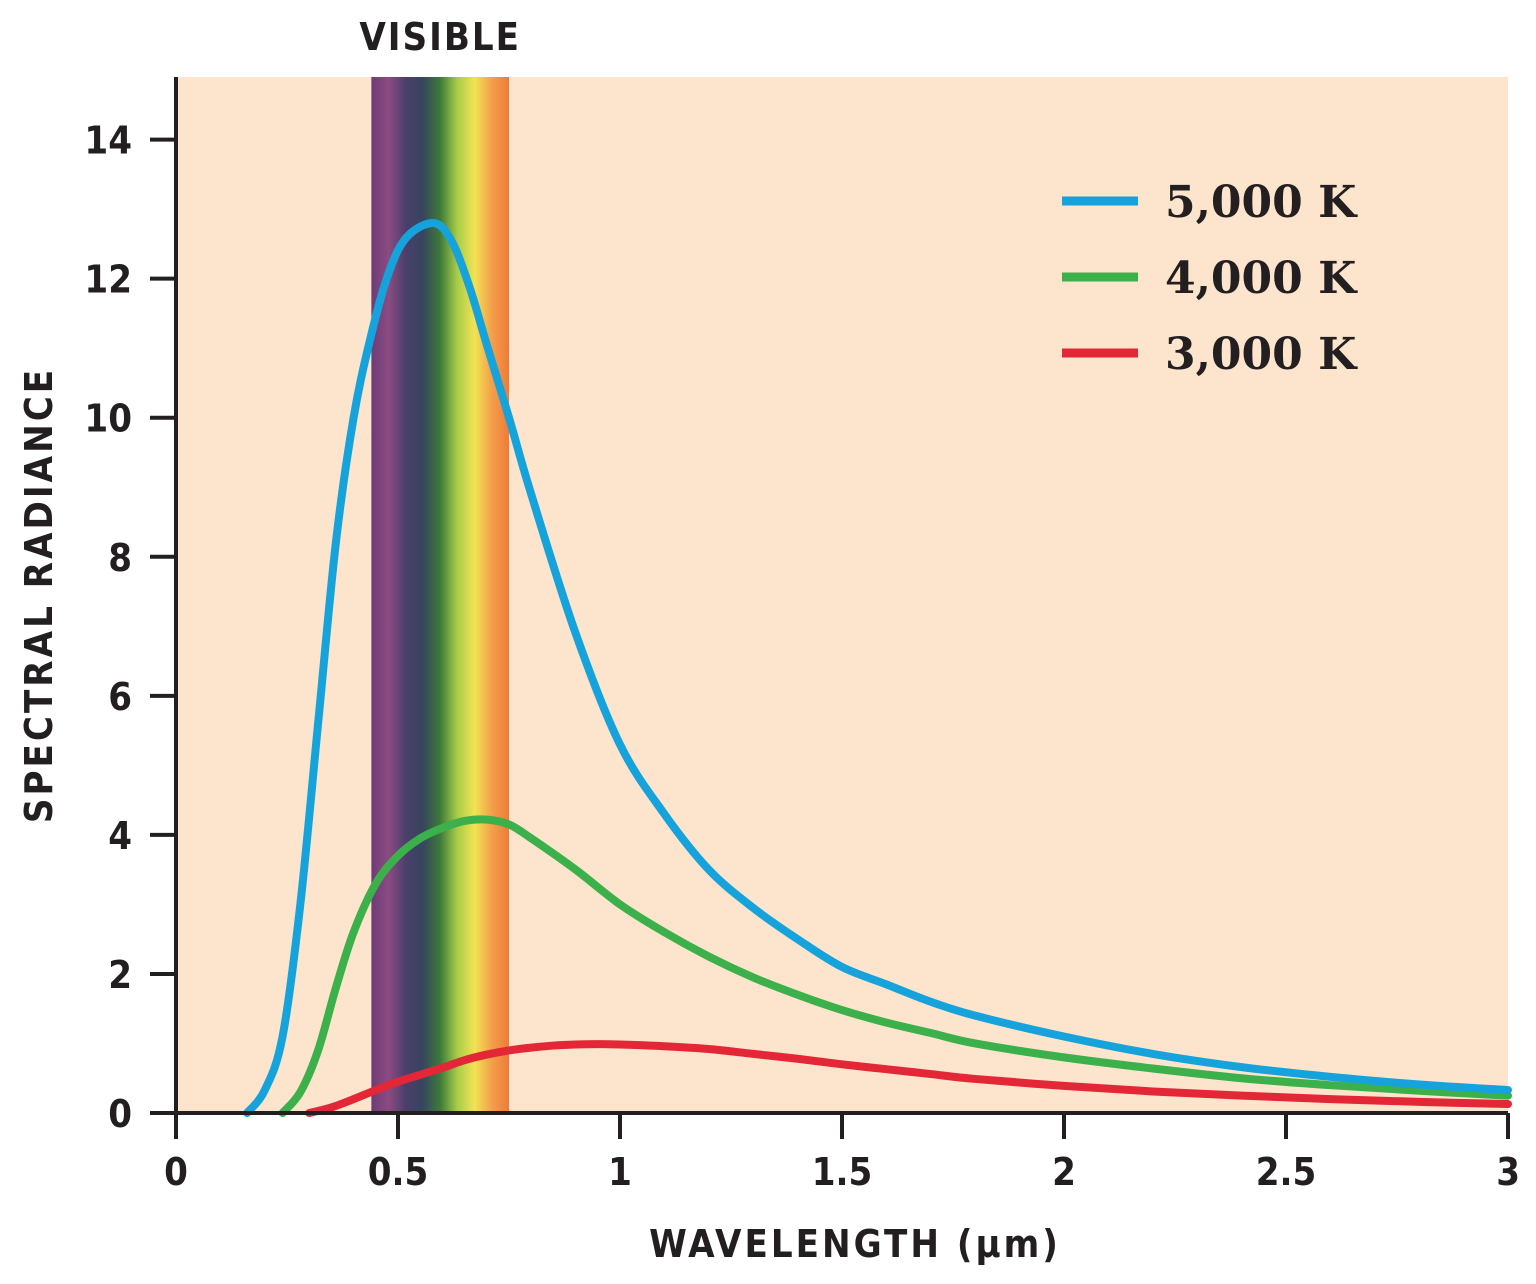 This screenshot has width=1536, height=1284. Describe the element at coordinates (1261, 202) in the screenshot. I see `legend-label: 5,000 K` at that location.